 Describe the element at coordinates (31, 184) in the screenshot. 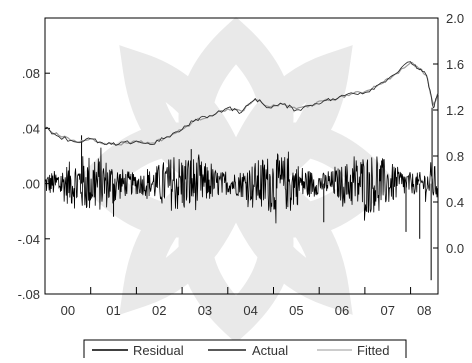

I see `left-axis-tick-label: .00` at that location.